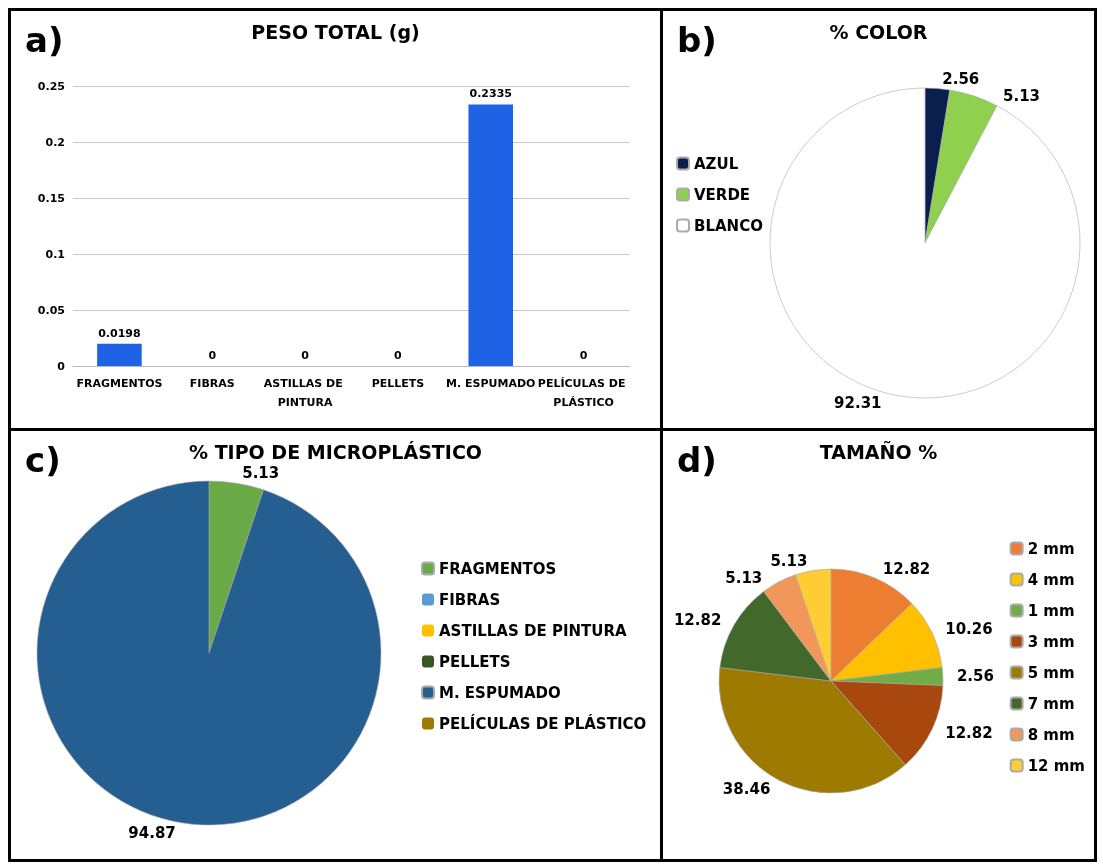 The width and height of the screenshot is (1103, 864). I want to click on chart-title: % COLOR, so click(878, 31).